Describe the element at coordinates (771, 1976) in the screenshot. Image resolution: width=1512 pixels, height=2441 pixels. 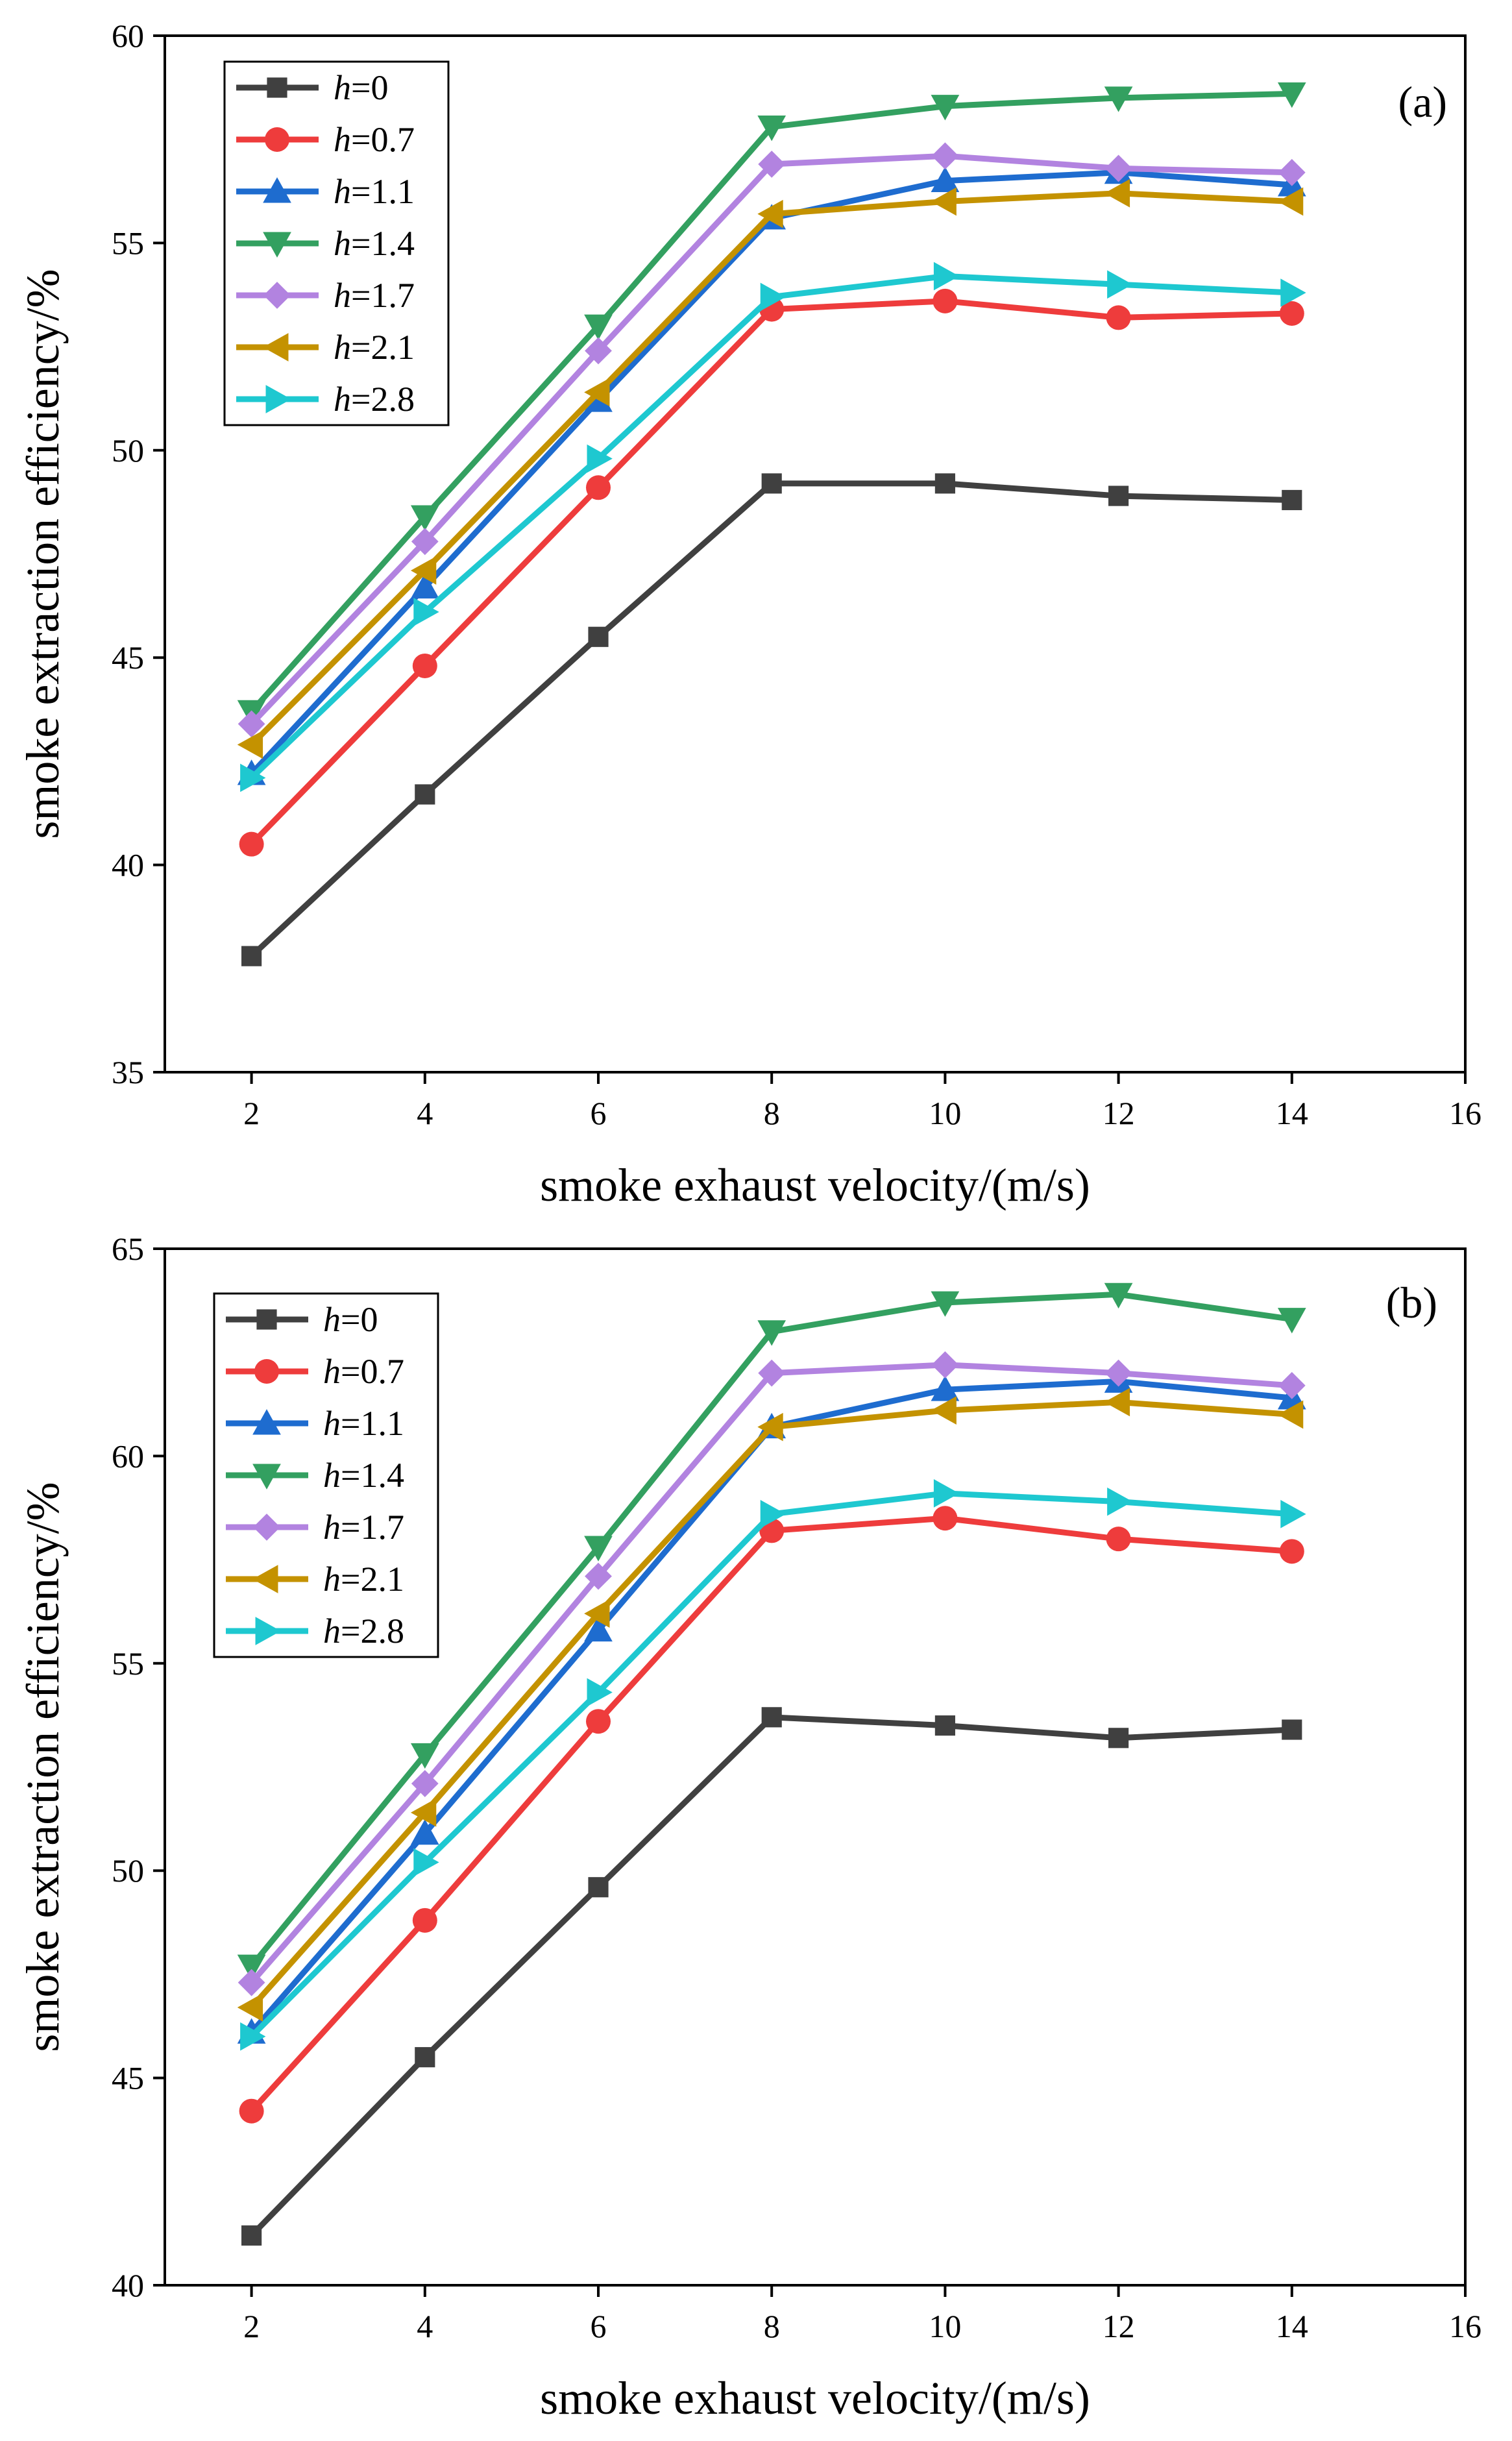
I see `series-line` at that location.